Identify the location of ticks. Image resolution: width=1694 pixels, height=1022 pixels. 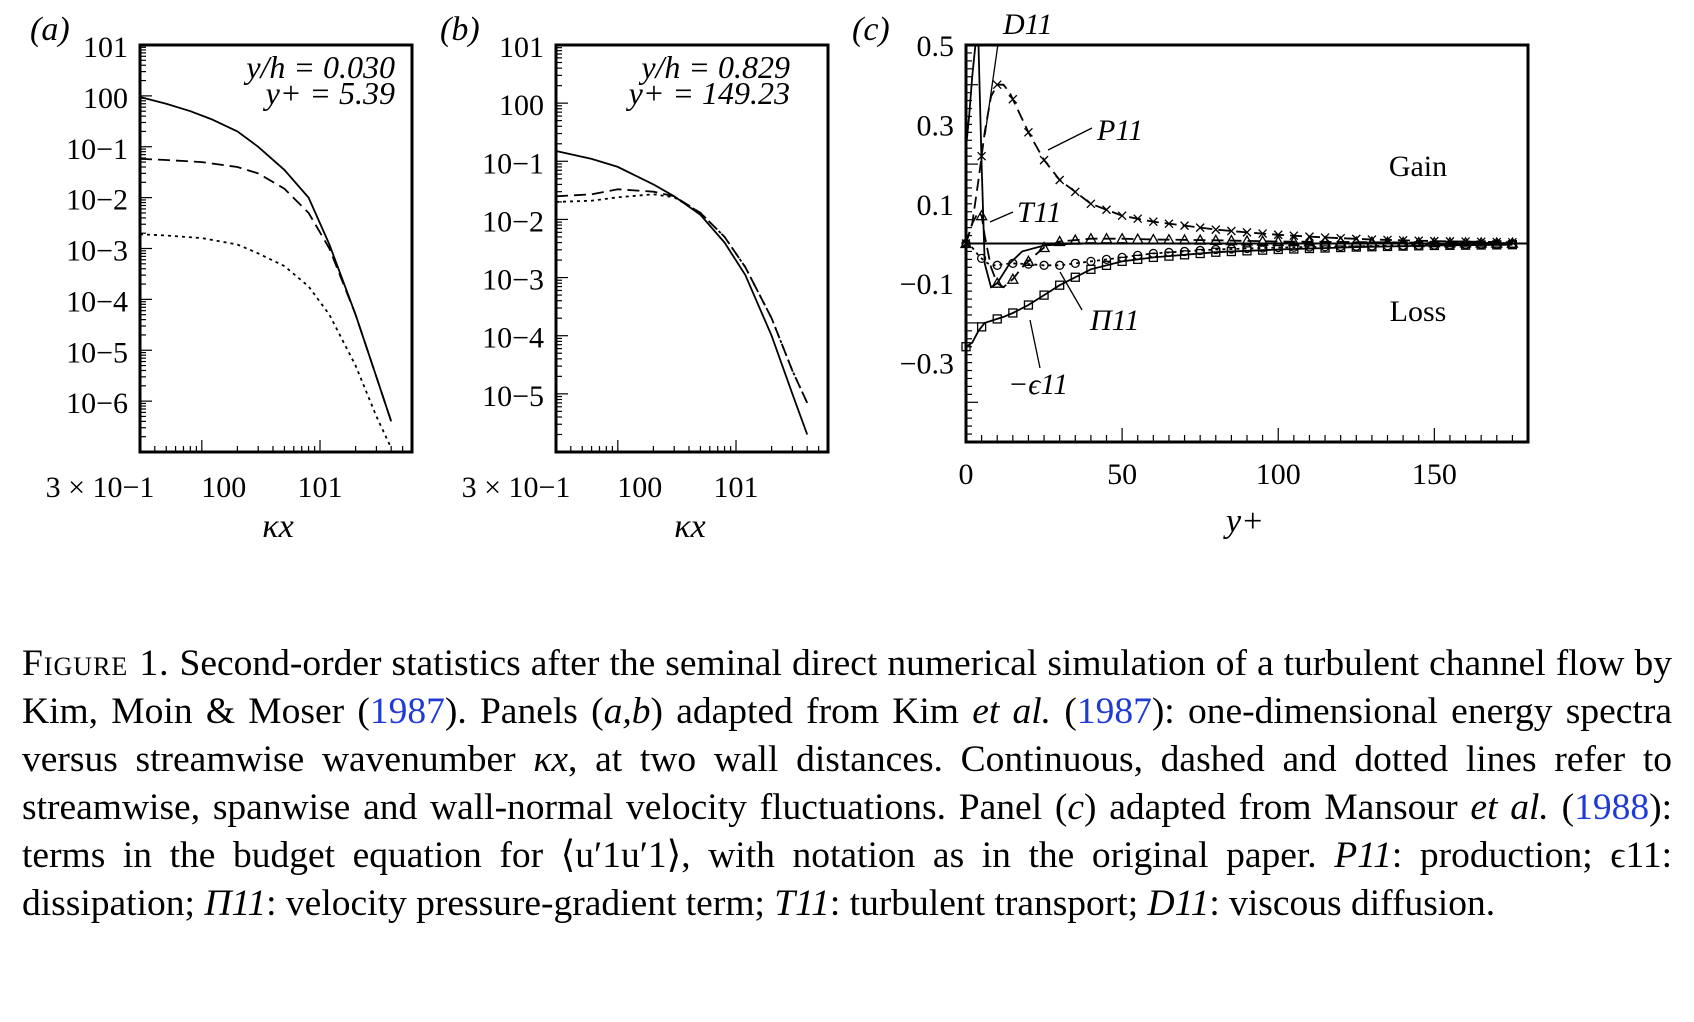
(1247, 243).